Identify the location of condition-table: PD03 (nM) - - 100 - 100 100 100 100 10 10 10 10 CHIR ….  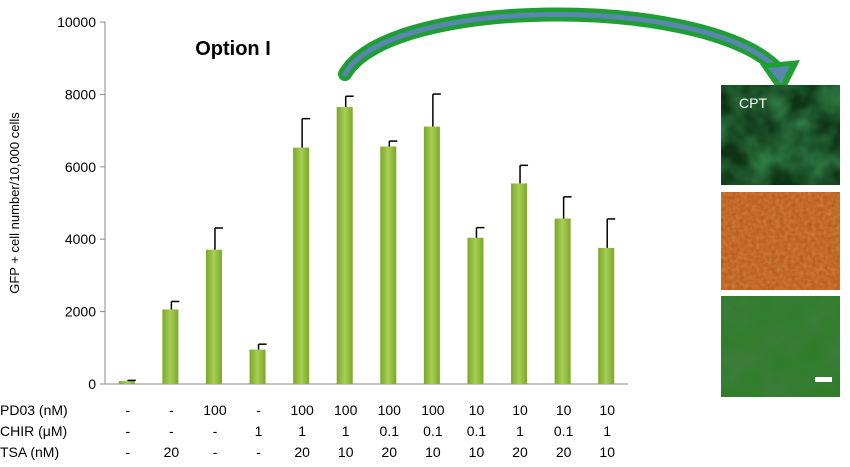
(307, 431).